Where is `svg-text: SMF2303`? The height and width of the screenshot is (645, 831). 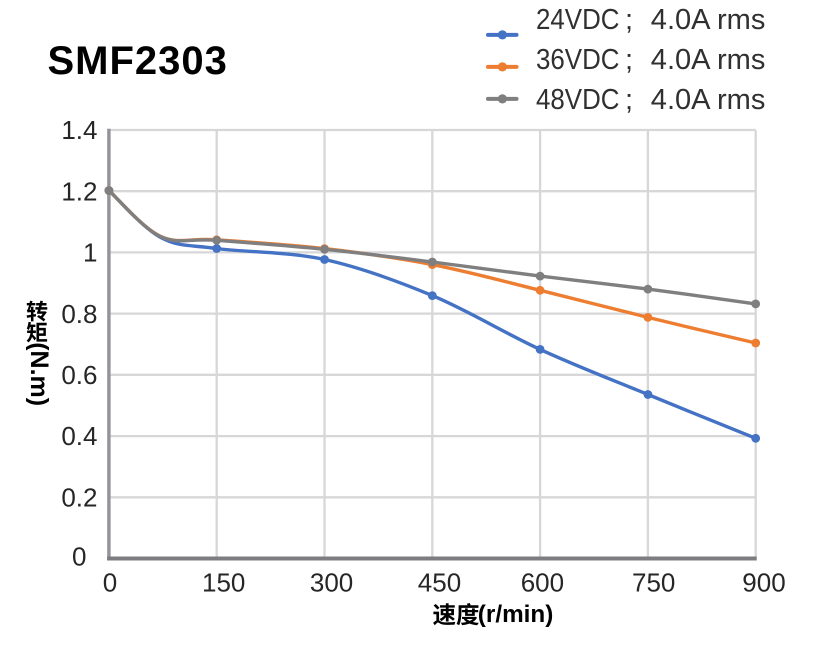 svg-text: SMF2303 is located at coordinates (138, 61).